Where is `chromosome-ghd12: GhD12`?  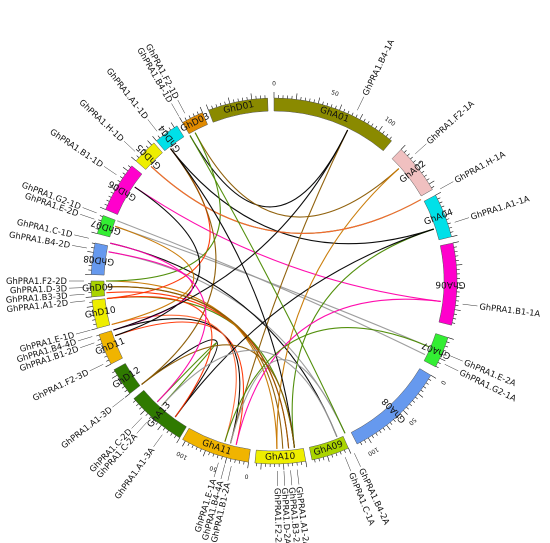
chromosome-ghd12: GhD12 is located at coordinates (127, 380).